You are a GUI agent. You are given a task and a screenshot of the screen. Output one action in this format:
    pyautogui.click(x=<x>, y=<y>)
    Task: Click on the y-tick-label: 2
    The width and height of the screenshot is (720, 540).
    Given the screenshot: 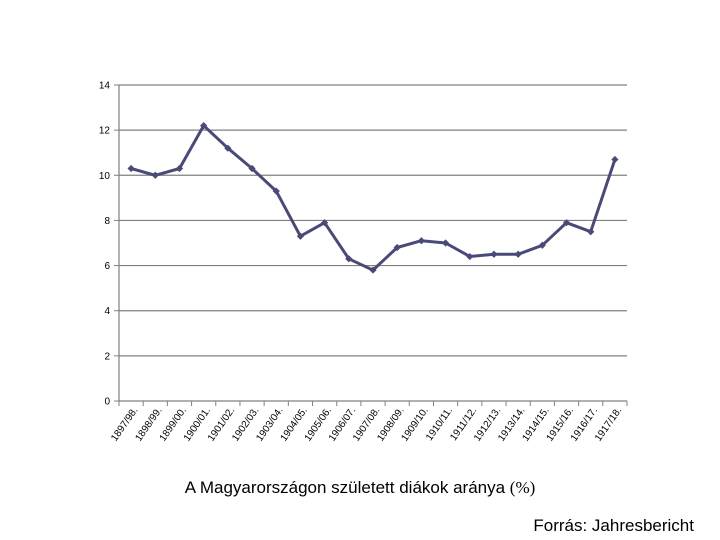 What is the action you would take?
    pyautogui.click(x=107, y=356)
    